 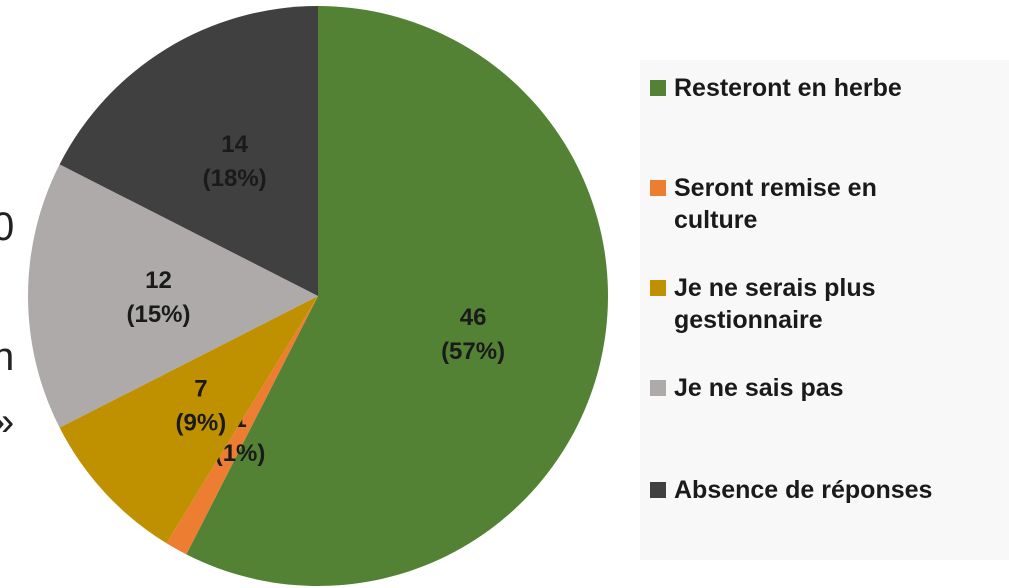 What do you see at coordinates (7, 422) in the screenshot?
I see `cropped-text: »` at bounding box center [7, 422].